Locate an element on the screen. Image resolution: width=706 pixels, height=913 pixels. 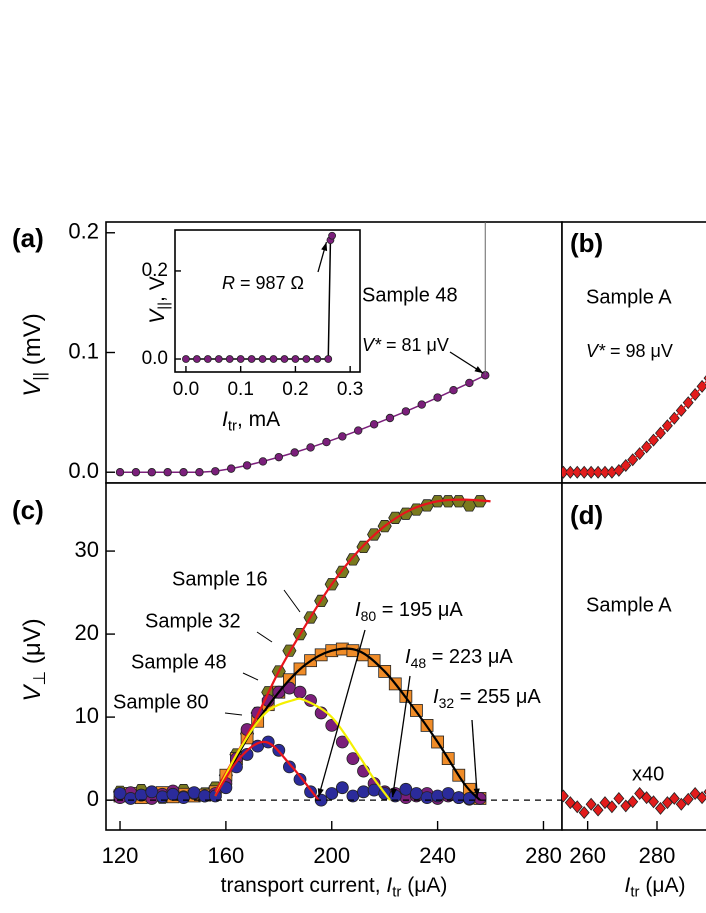
text-part: || is located at coordinates (40, 376).